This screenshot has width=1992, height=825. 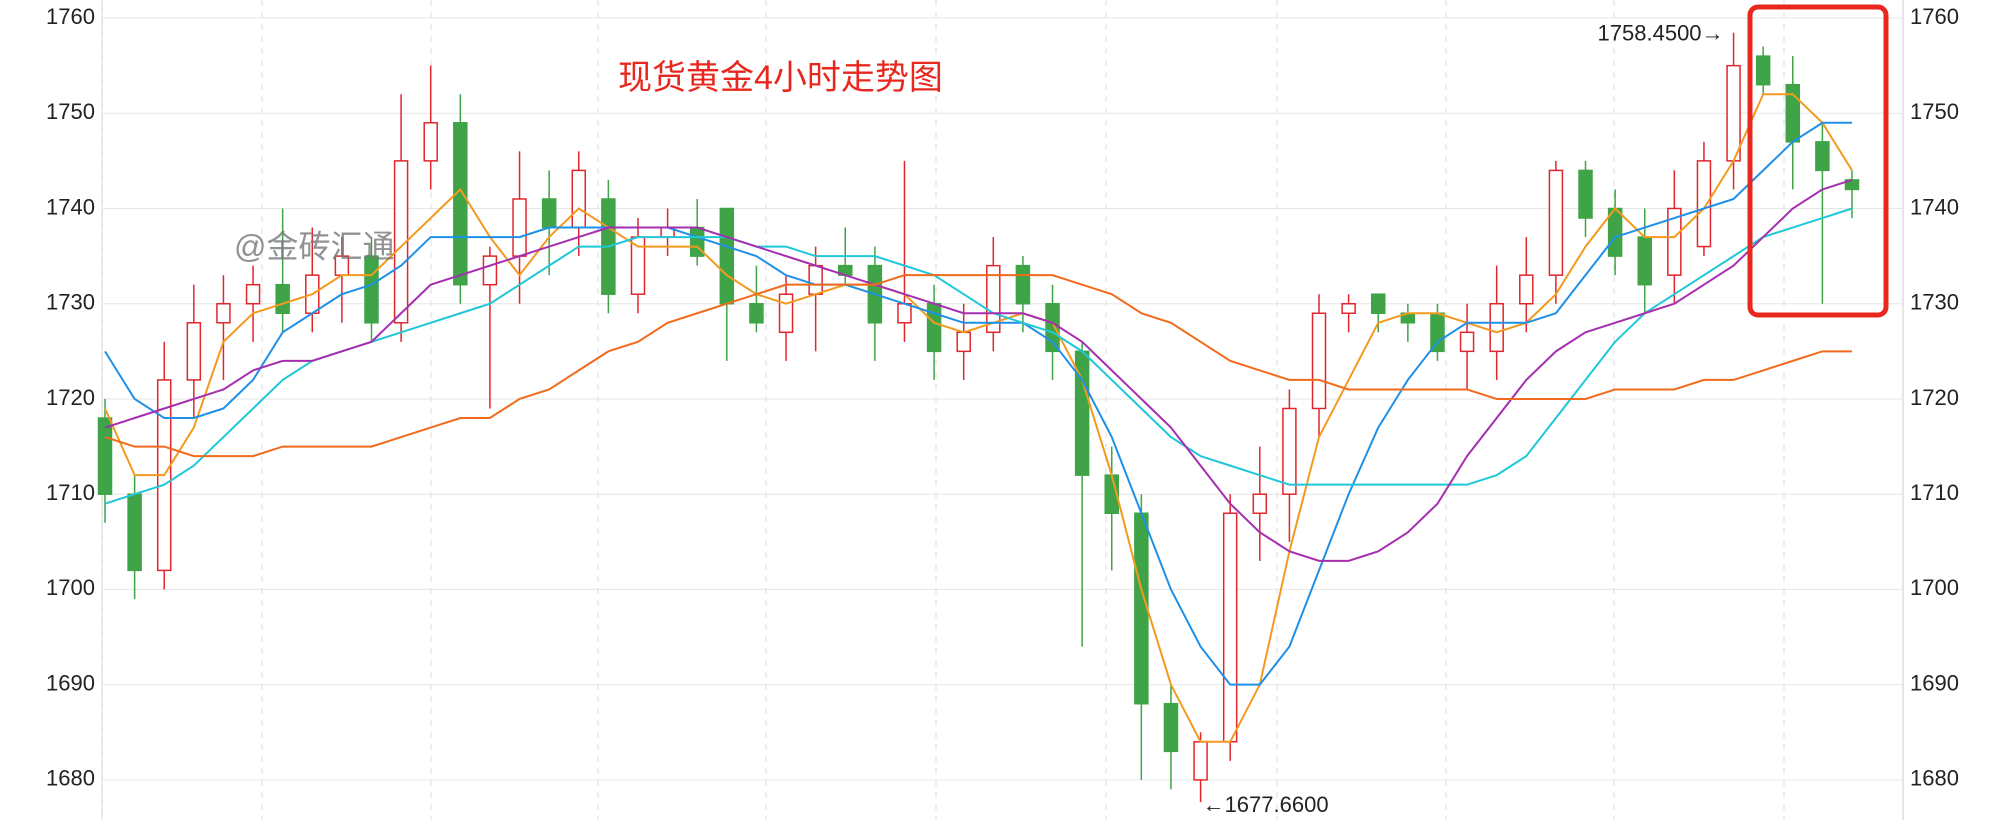 What do you see at coordinates (1934, 111) in the screenshot?
I see `y-tick-label-right: 1750` at bounding box center [1934, 111].